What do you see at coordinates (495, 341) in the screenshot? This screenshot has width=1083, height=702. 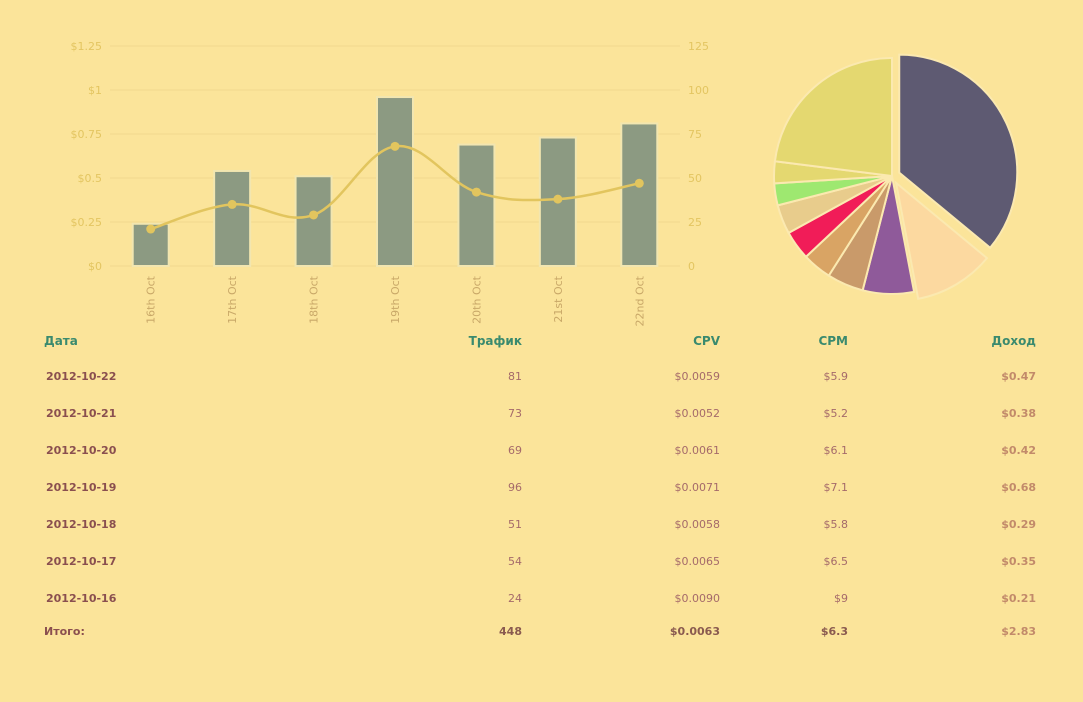 I see `header-traffic: Трафик` at bounding box center [495, 341].